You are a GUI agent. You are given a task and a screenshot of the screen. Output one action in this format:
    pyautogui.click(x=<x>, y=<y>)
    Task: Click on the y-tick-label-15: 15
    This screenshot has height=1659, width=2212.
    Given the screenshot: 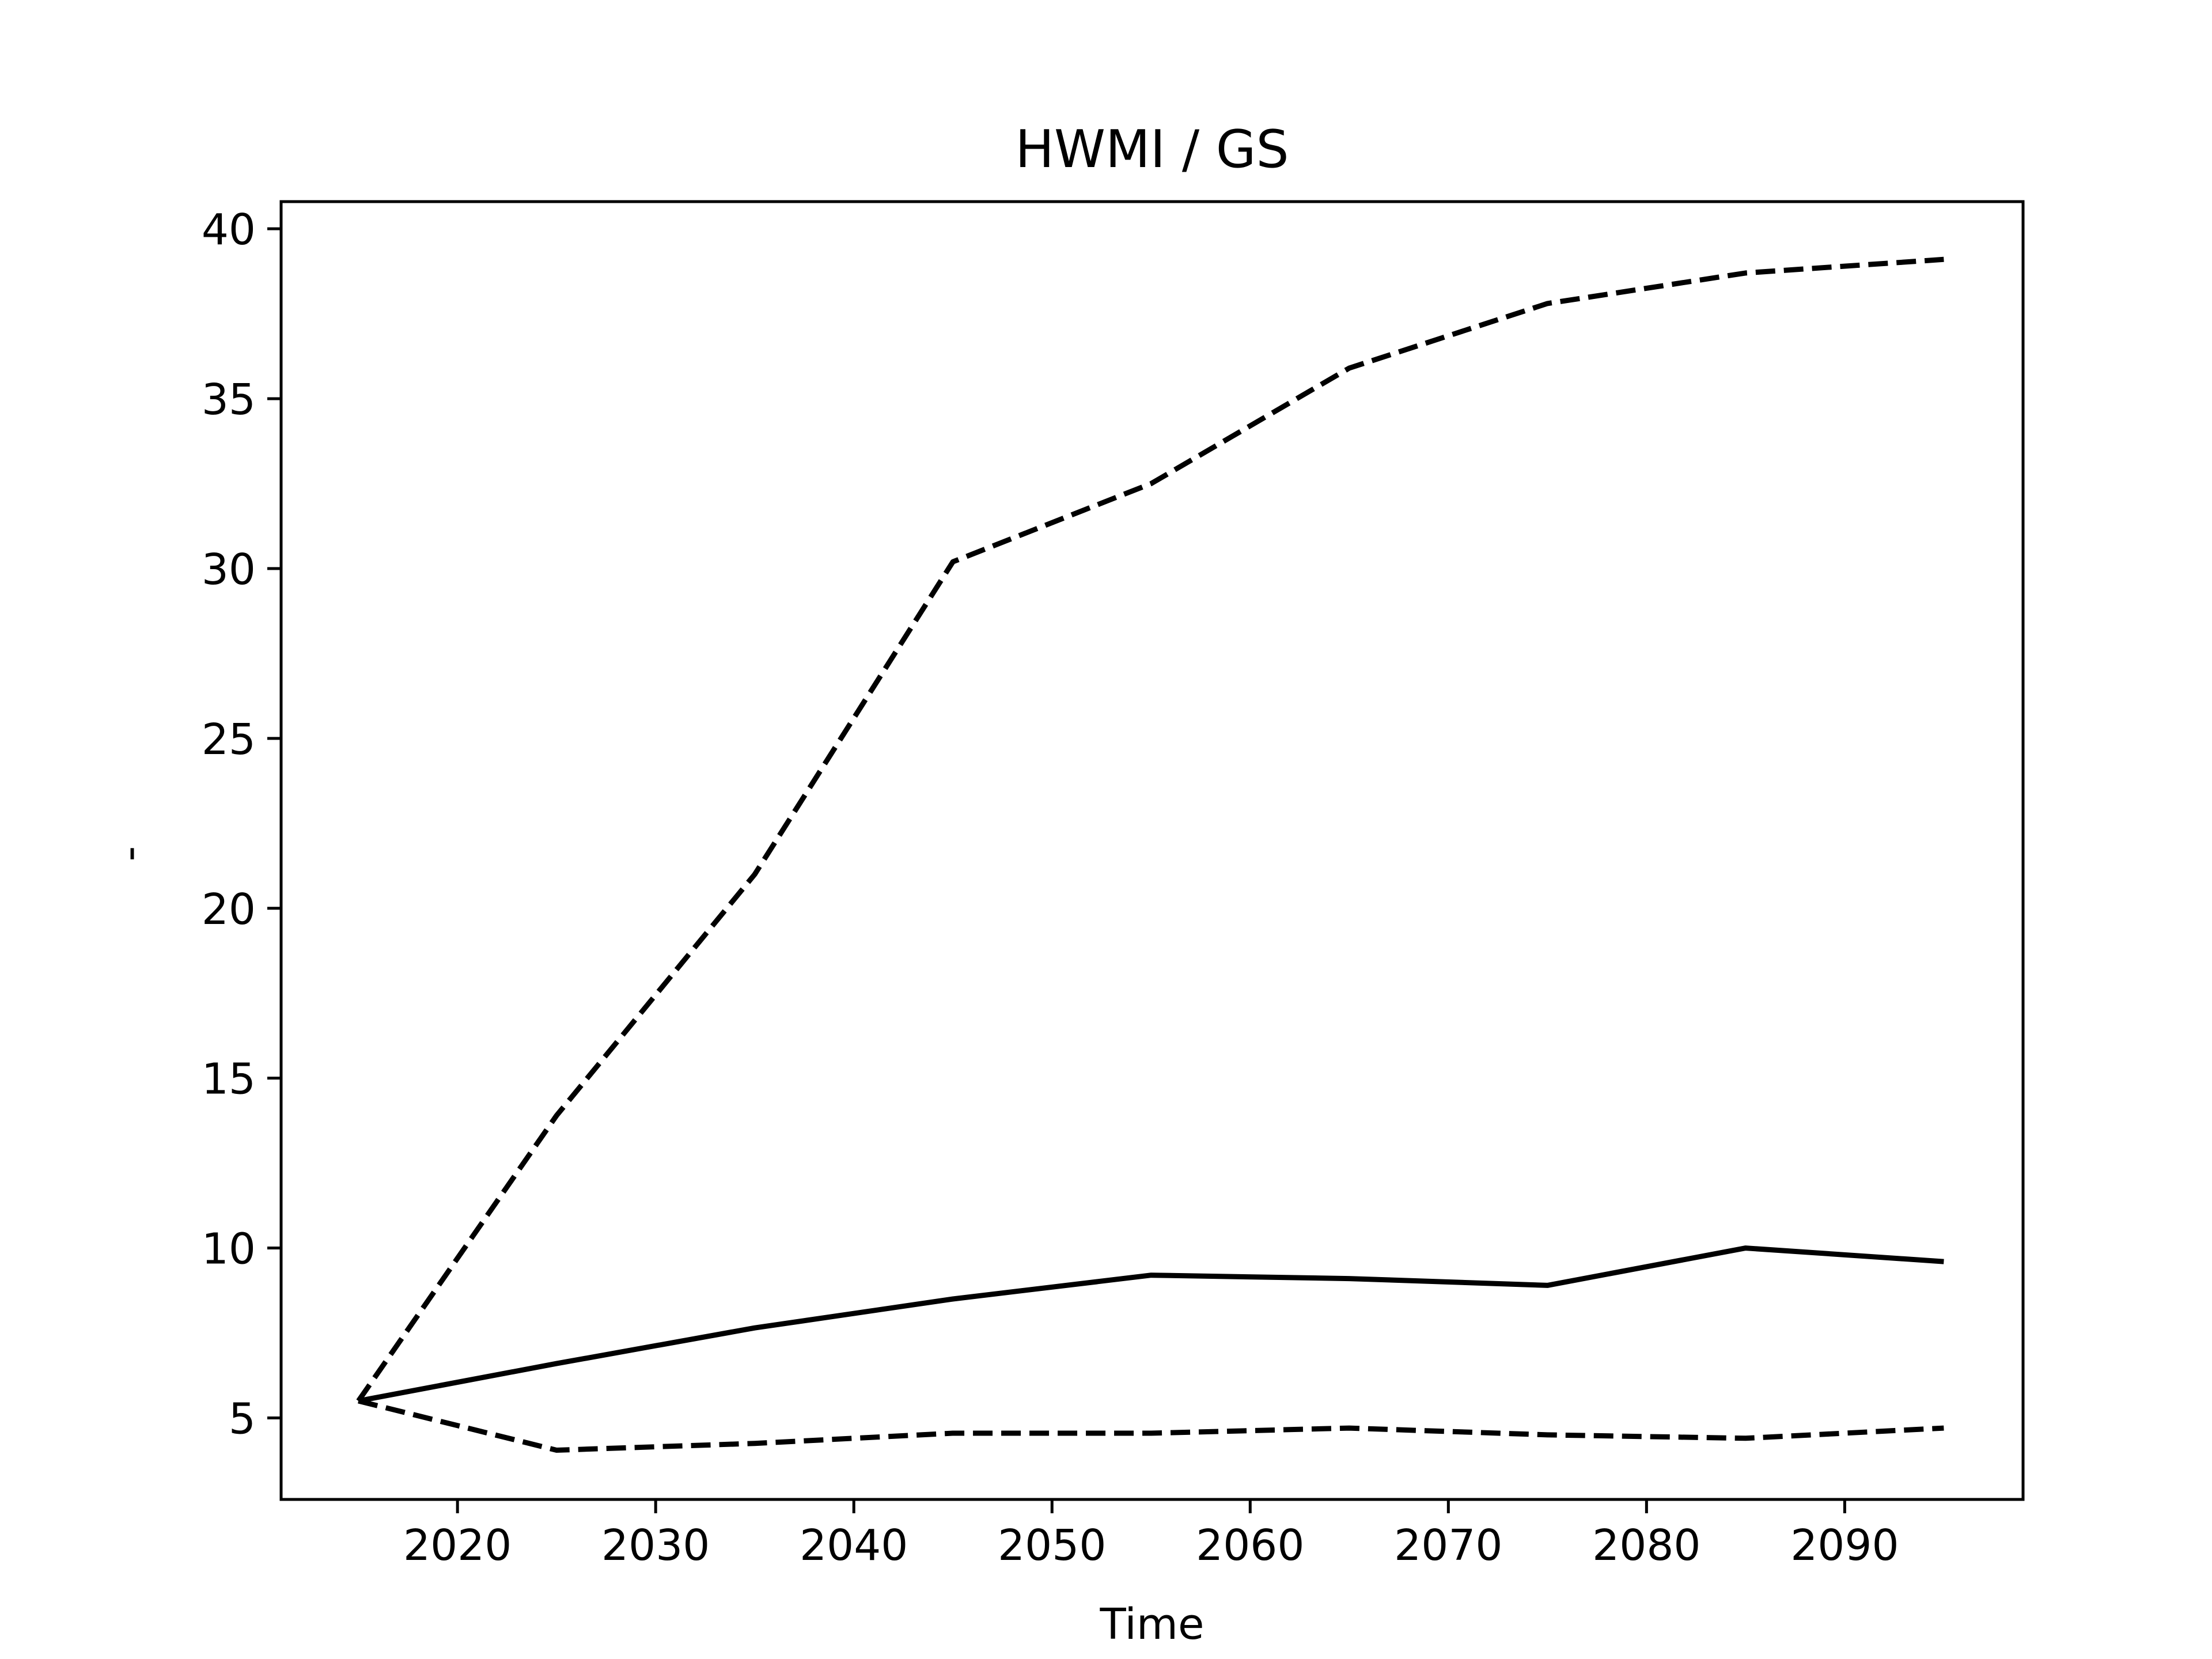 What is the action you would take?
    pyautogui.click(x=229, y=1079)
    